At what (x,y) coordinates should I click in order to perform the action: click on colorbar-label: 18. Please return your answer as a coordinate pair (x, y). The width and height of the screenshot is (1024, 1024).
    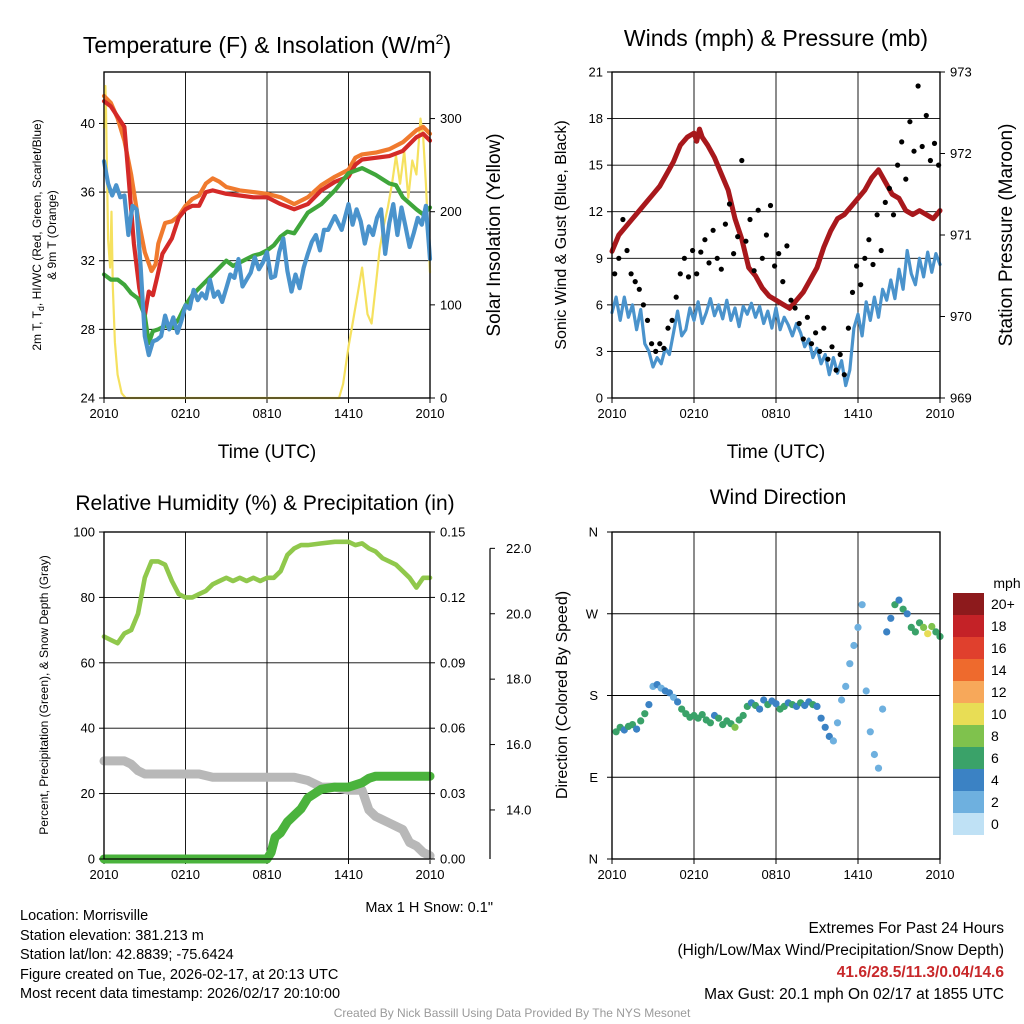
    Looking at the image, I should click on (999, 626).